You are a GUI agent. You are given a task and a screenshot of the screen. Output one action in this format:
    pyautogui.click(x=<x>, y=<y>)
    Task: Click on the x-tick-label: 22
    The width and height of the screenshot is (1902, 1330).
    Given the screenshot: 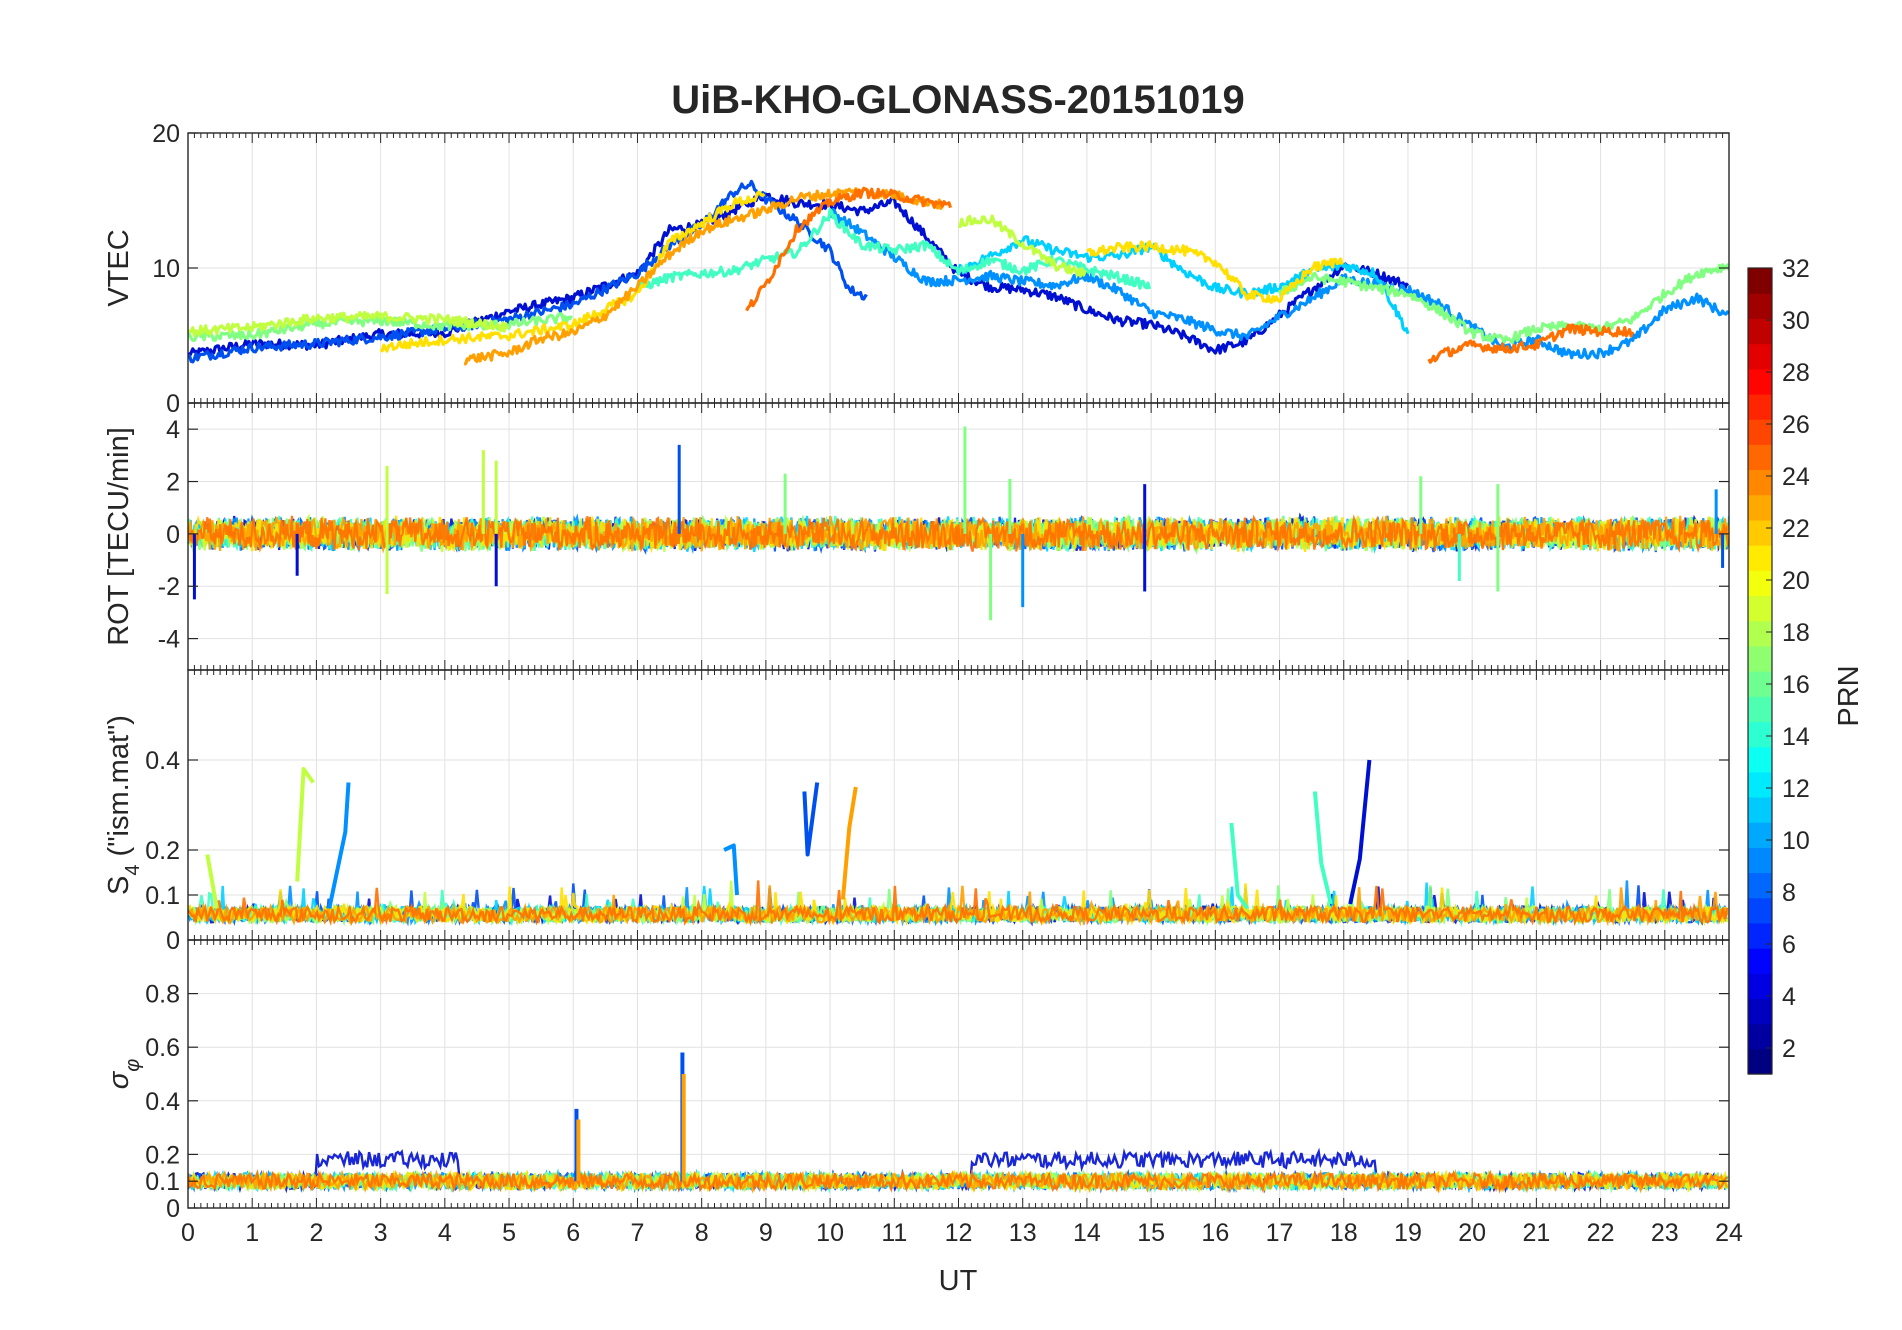 What is the action you would take?
    pyautogui.click(x=1601, y=1233)
    